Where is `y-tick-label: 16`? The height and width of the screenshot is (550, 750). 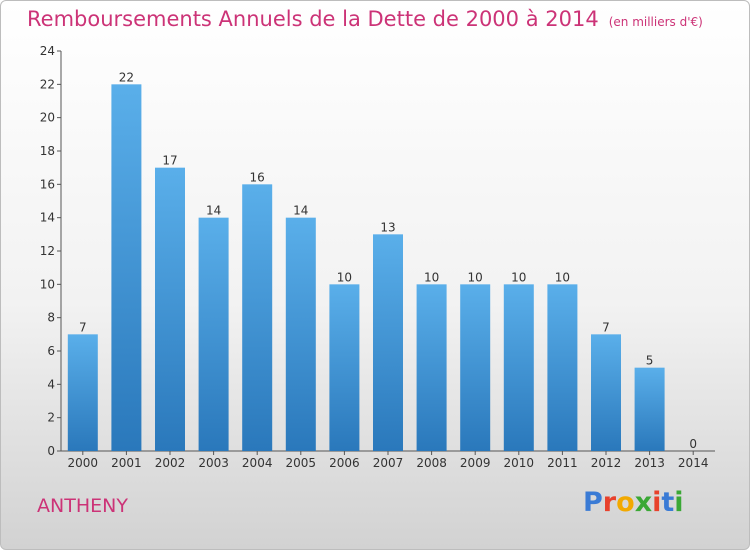 y-tick-label: 16 is located at coordinates (47, 184).